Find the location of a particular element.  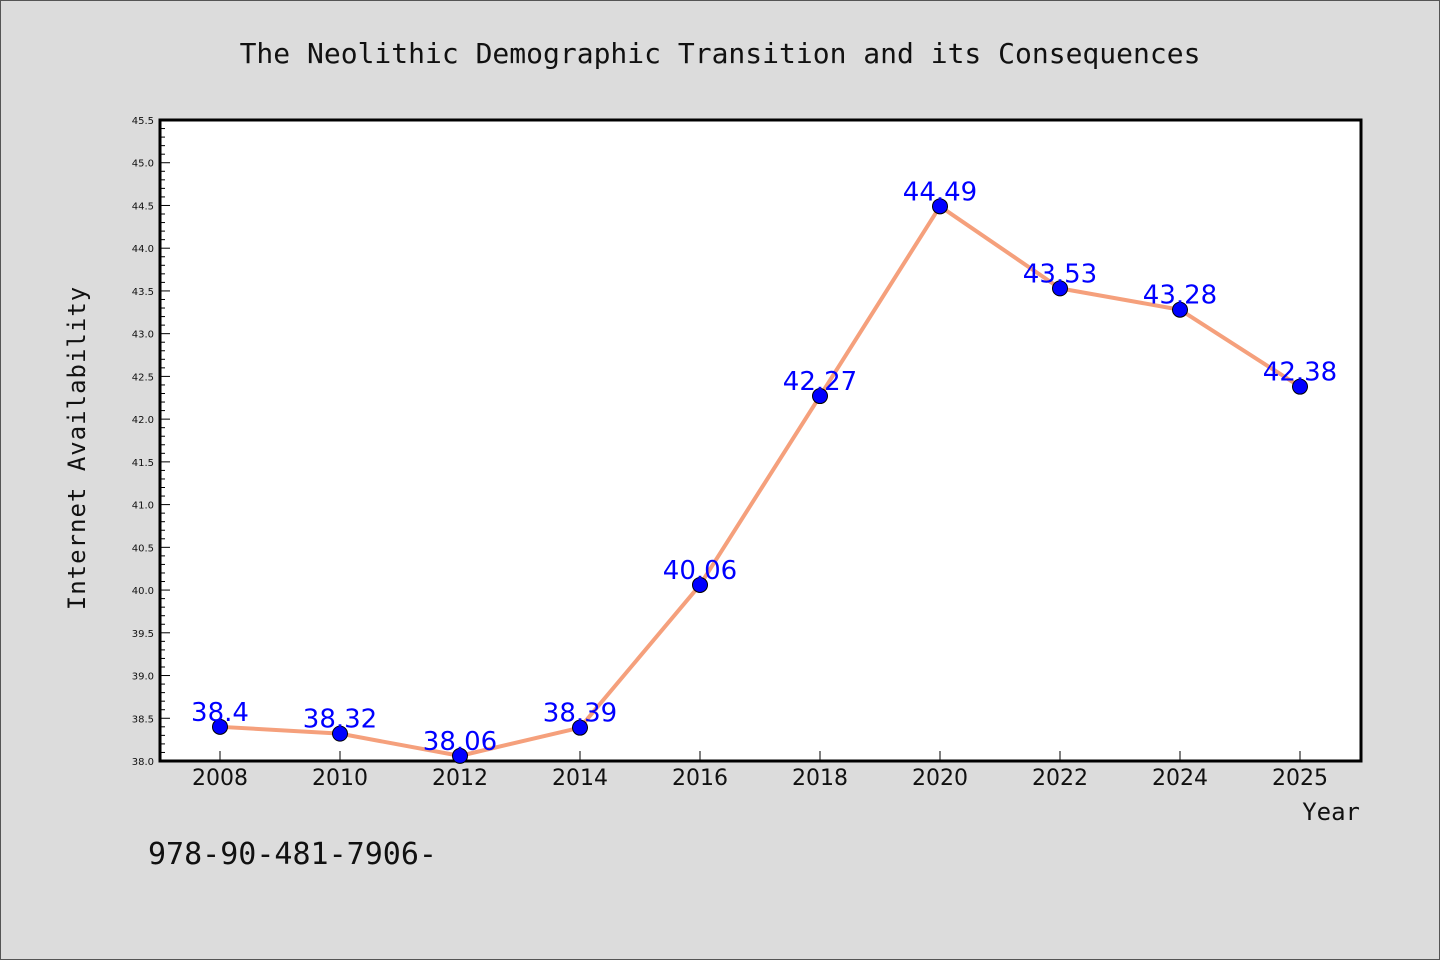

y-tick-label: 44.5 is located at coordinates (143, 206).